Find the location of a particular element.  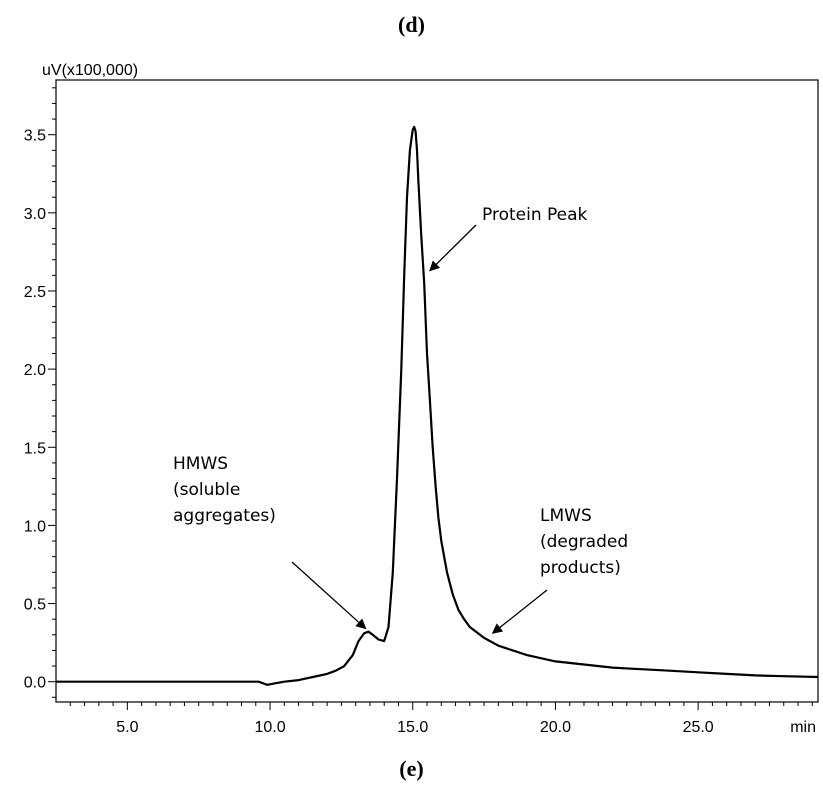

annotation-text: aggregates) is located at coordinates (224, 516).